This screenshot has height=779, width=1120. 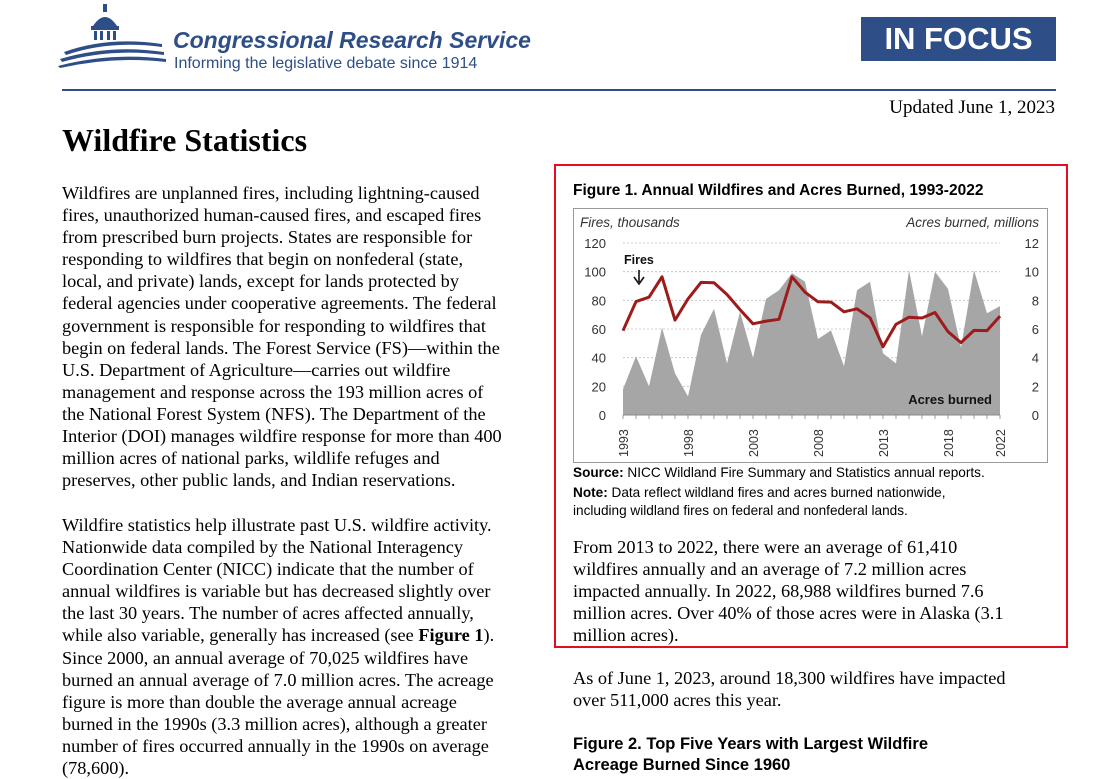 I want to click on right-tick-label: 6, so click(x=1035, y=329).